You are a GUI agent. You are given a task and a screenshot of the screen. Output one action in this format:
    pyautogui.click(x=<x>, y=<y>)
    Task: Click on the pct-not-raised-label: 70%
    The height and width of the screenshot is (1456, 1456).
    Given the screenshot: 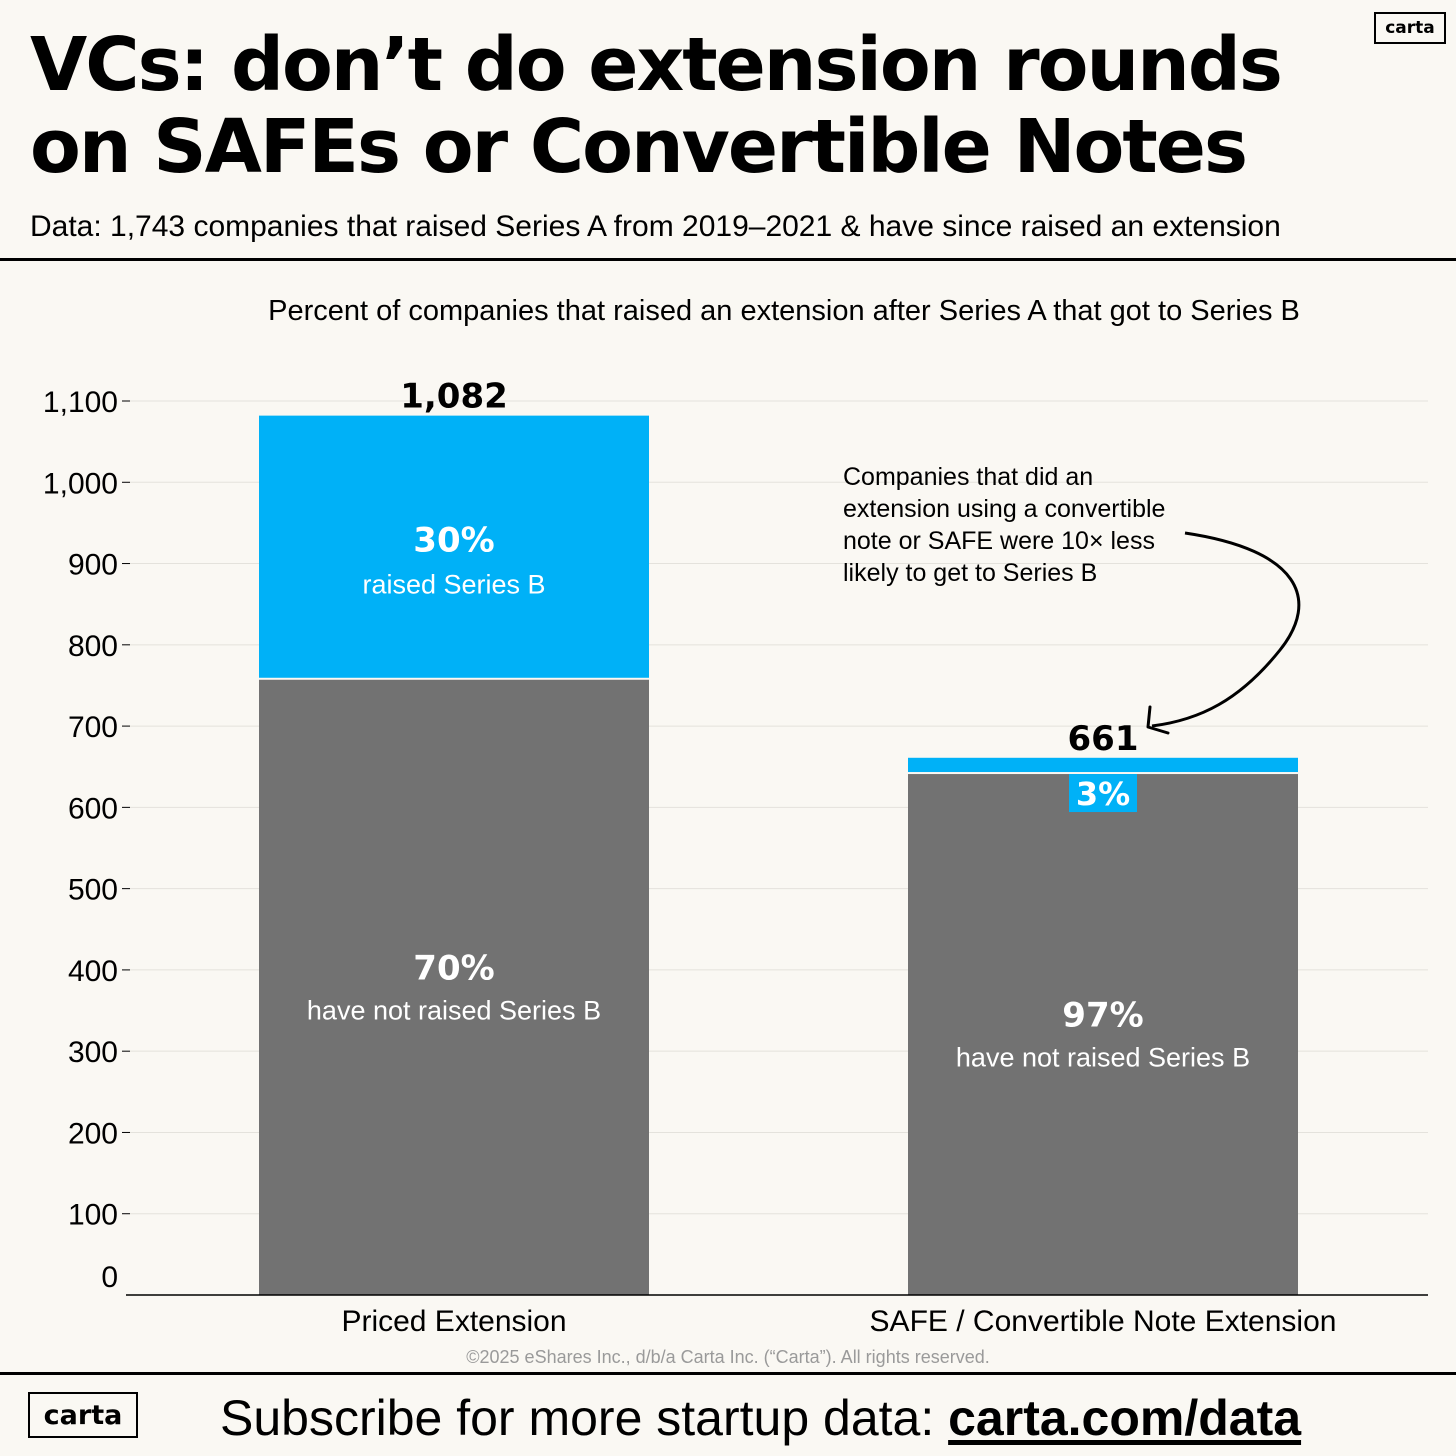 What is the action you would take?
    pyautogui.click(x=453, y=968)
    